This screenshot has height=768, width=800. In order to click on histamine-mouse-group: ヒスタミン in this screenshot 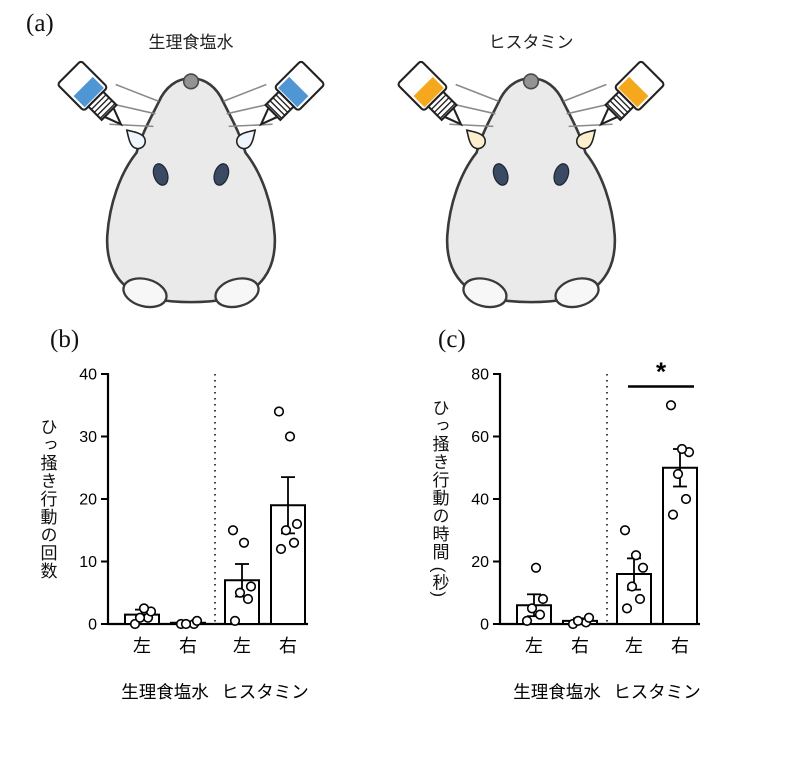, I will do `click(531, 172)`.